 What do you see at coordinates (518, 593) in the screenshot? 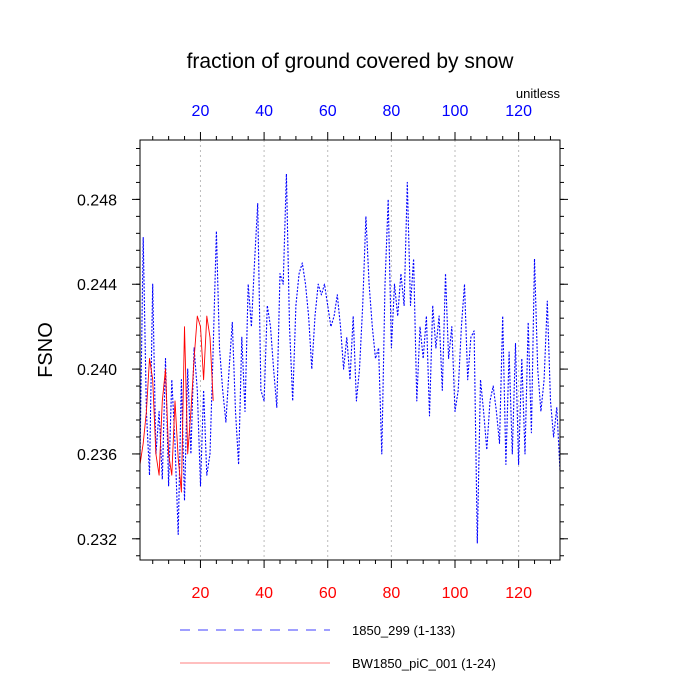
I see `x-tick-label-bottom-120: 120` at bounding box center [518, 593].